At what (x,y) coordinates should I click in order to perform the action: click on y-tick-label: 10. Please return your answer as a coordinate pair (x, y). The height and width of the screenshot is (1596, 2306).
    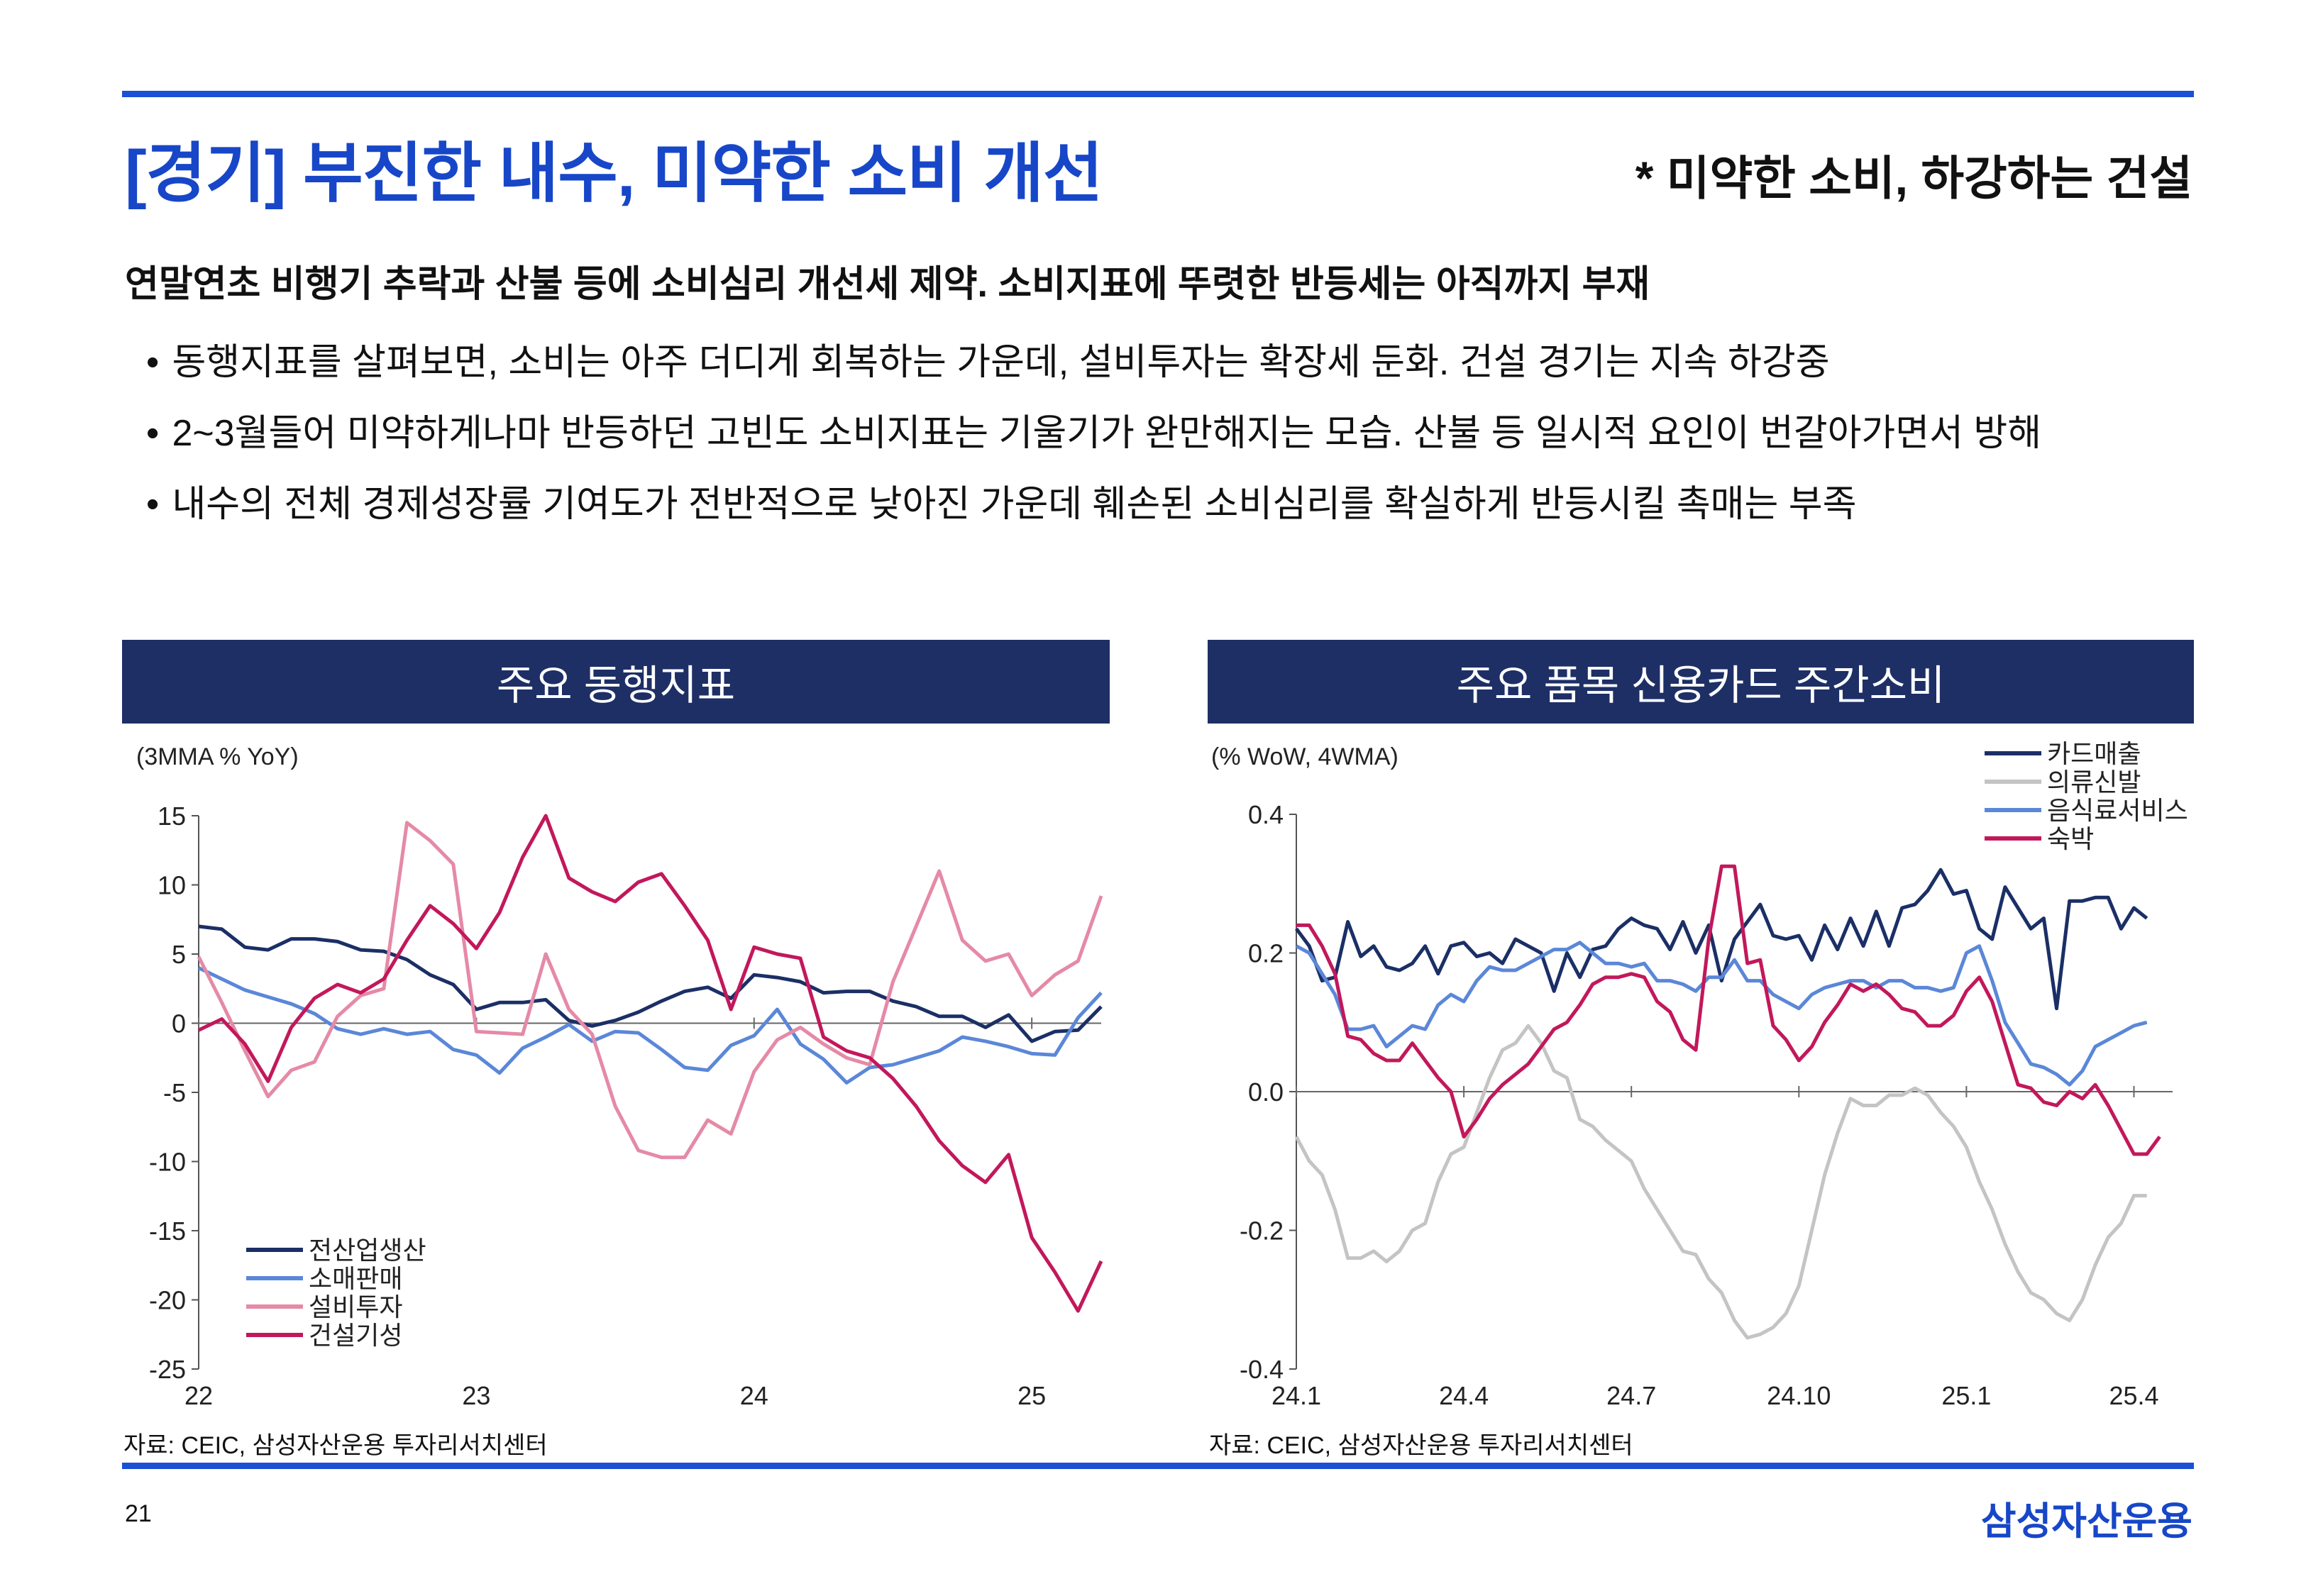
    Looking at the image, I should click on (172, 886).